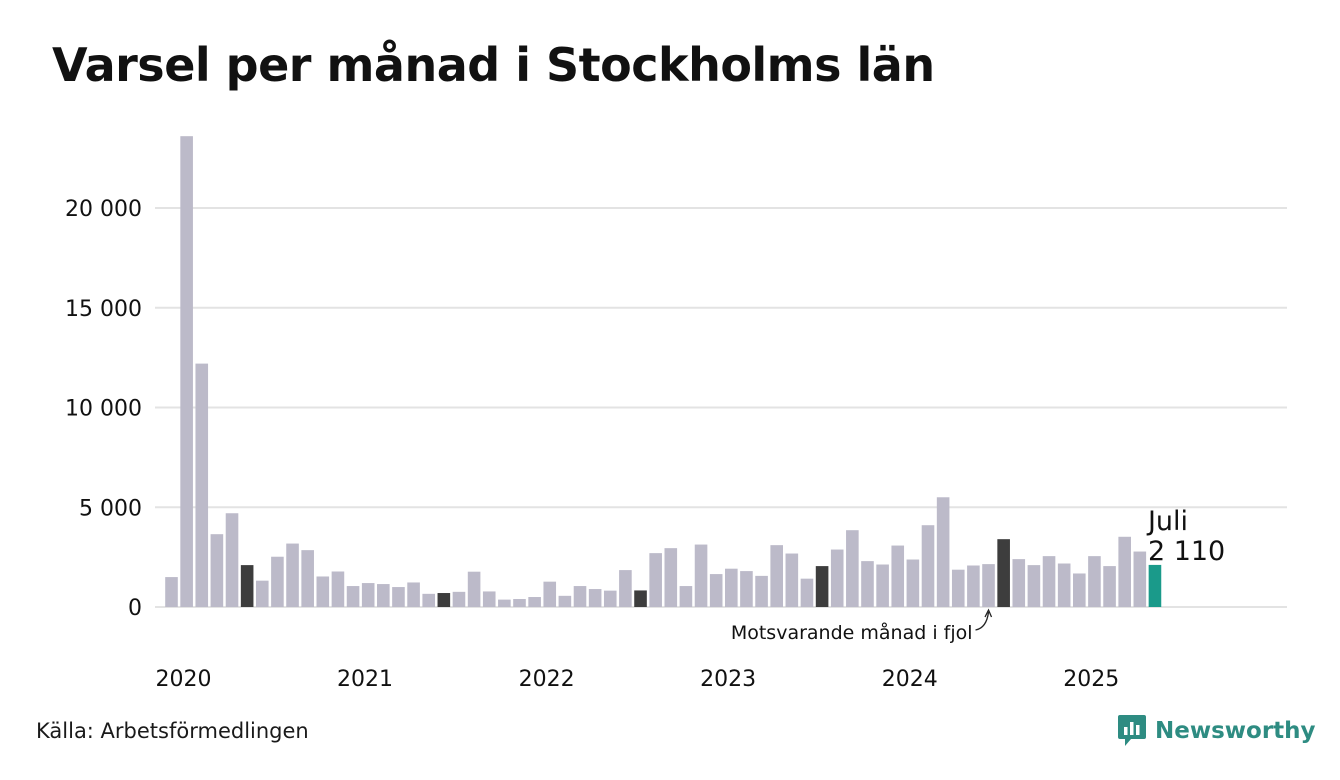  Describe the element at coordinates (1155, 585) in the screenshot. I see `current-month-bar` at that location.